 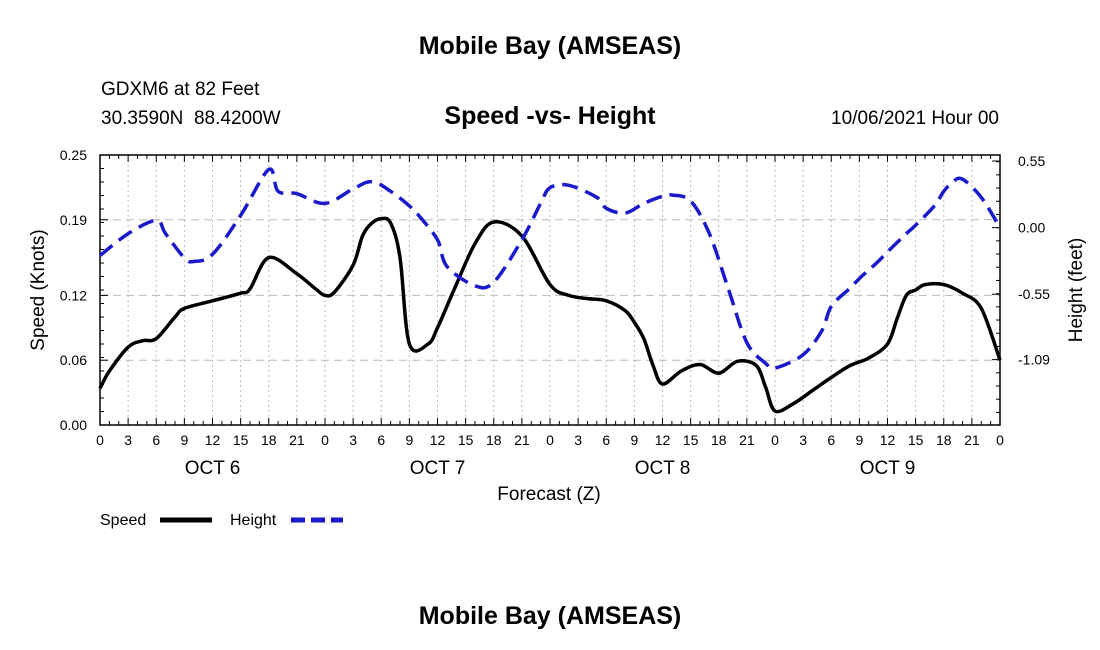 I want to click on coords-label: 30.3590N 88.4200W, so click(x=191, y=118).